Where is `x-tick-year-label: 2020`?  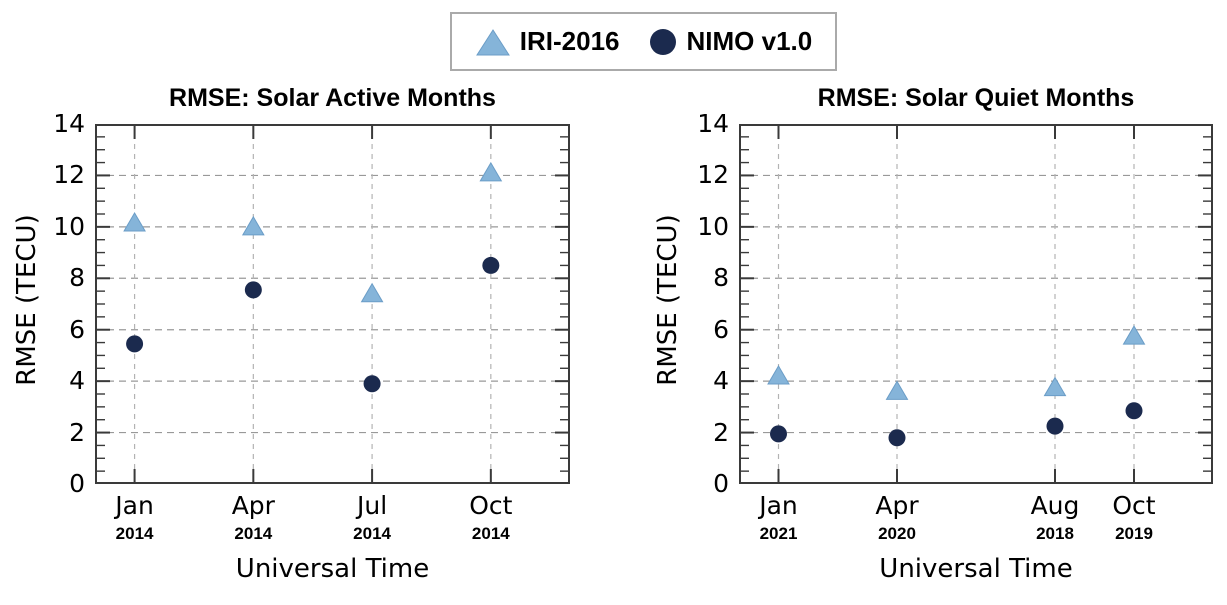
x-tick-year-label: 2020 is located at coordinates (897, 533).